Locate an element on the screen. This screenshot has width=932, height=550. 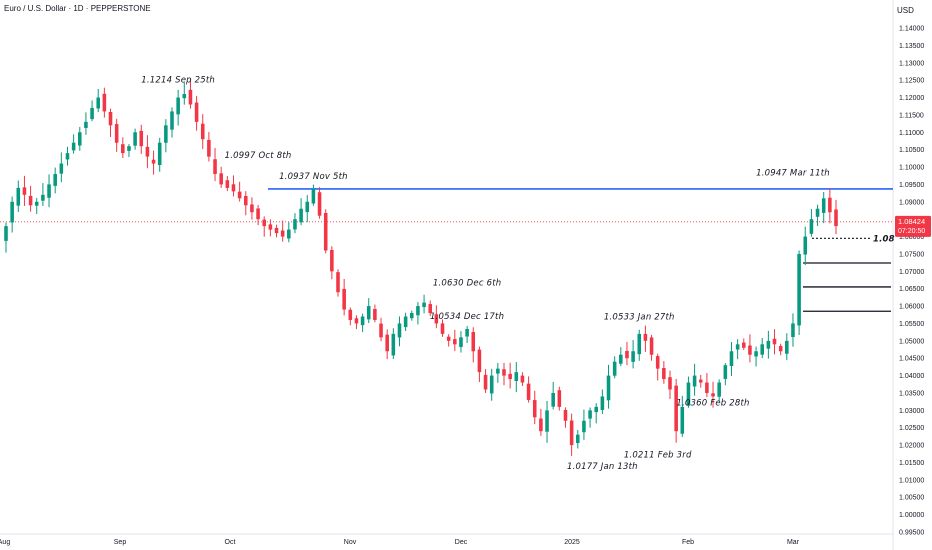
annotation-label: 1.0360 Feb 28th is located at coordinates (712, 403).